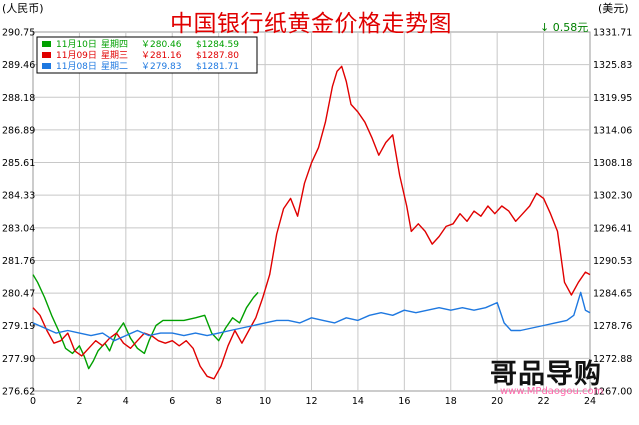 The width and height of the screenshot is (639, 425). I want to click on y-tick-label-left: 290.75, so click(18, 33).